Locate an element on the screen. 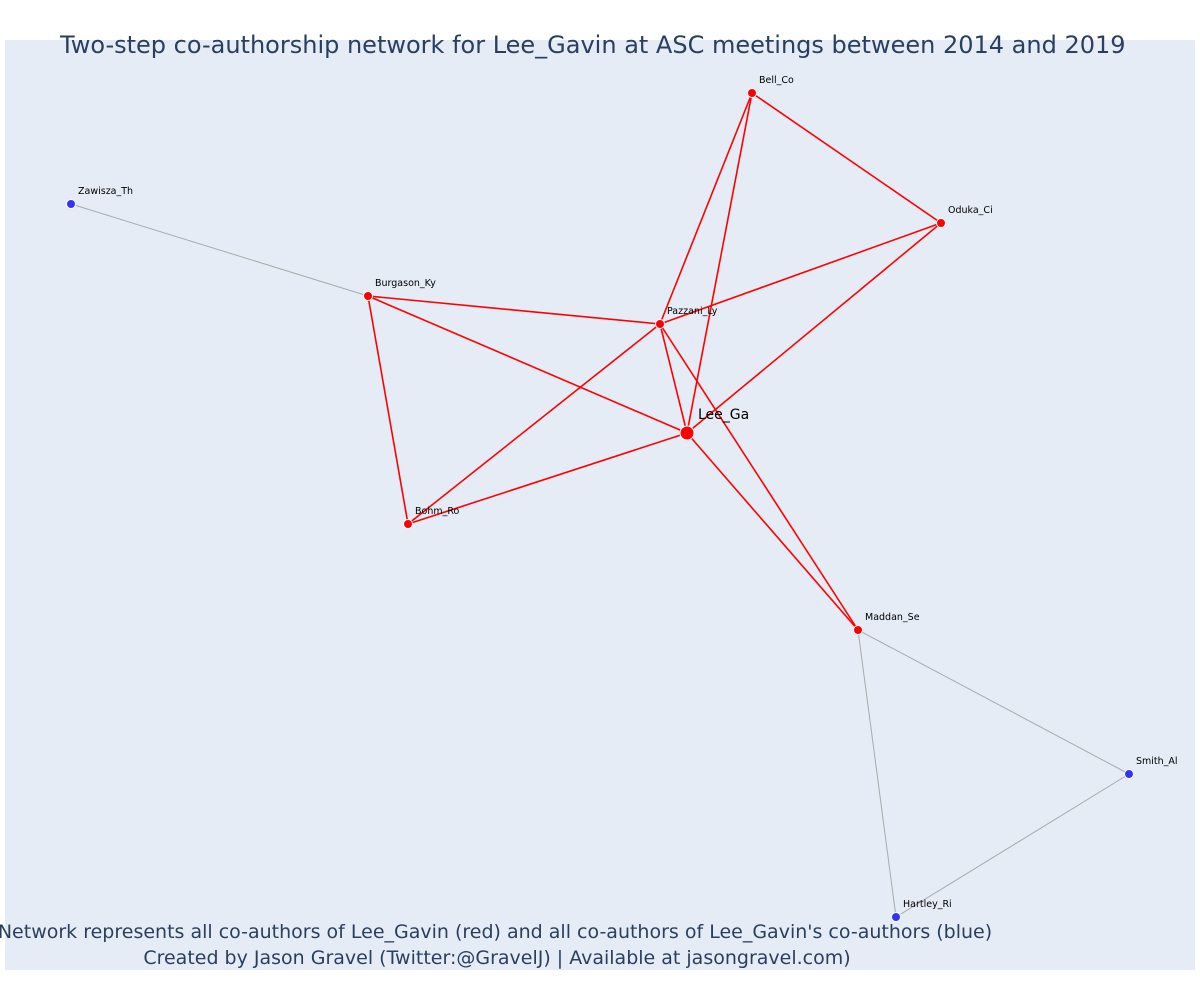  edge-Pazzani_Ly-Maddan_Se is located at coordinates (759, 477).